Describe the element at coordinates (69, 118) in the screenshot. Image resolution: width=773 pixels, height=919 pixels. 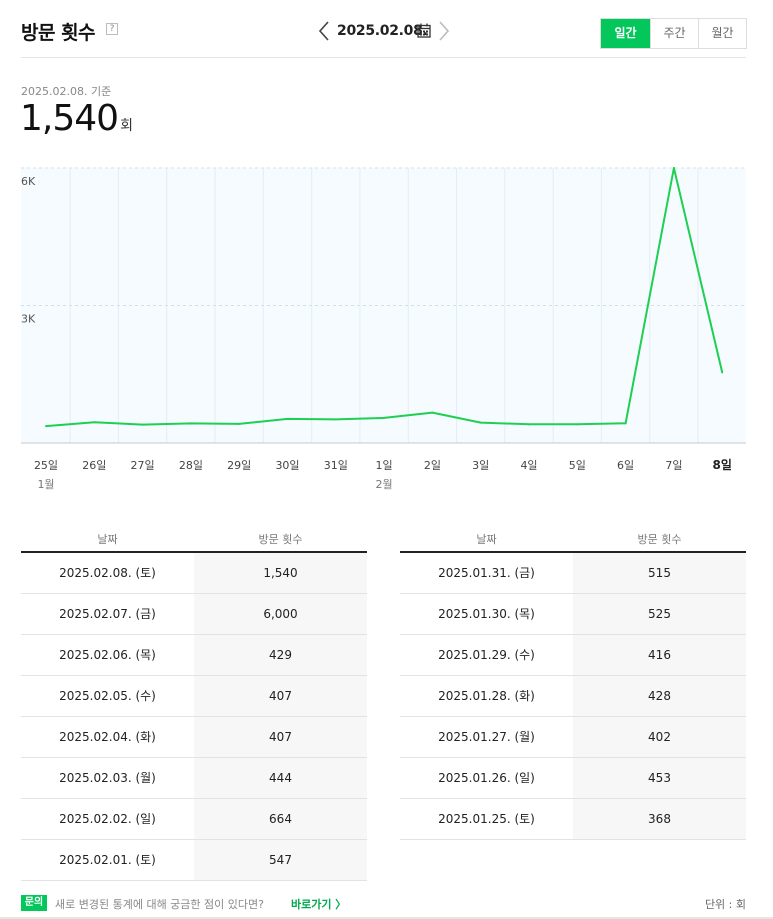
I see `total-value: 1,540` at that location.